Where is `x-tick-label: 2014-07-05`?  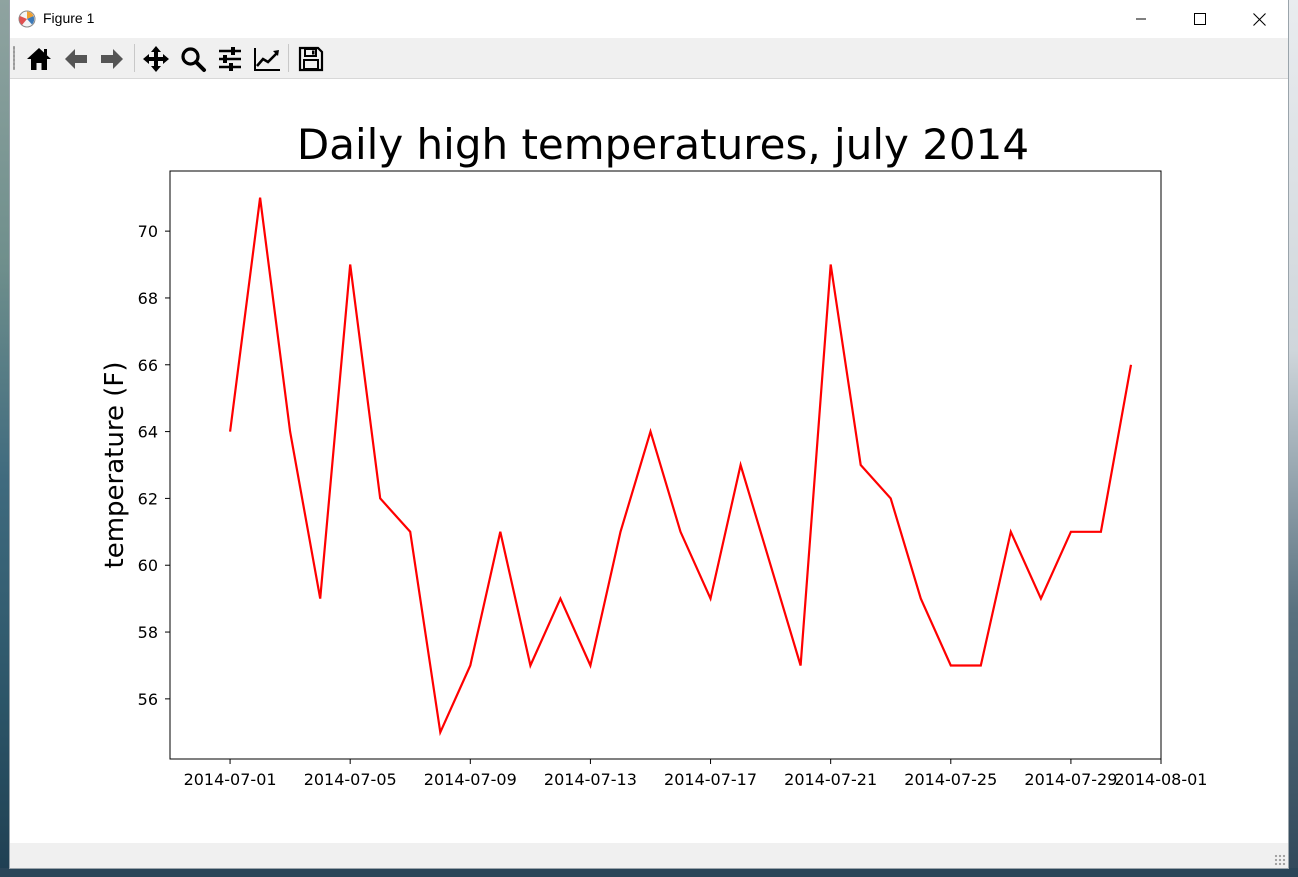 x-tick-label: 2014-07-05 is located at coordinates (350, 779).